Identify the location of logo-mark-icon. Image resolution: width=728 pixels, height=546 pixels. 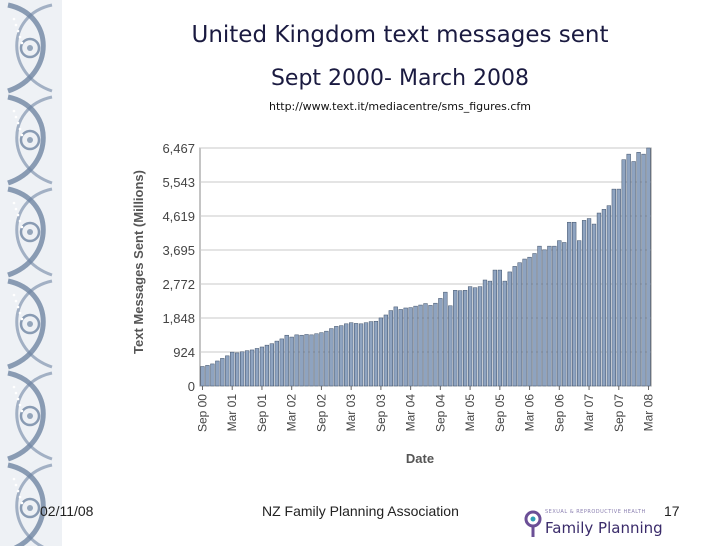
(533, 523).